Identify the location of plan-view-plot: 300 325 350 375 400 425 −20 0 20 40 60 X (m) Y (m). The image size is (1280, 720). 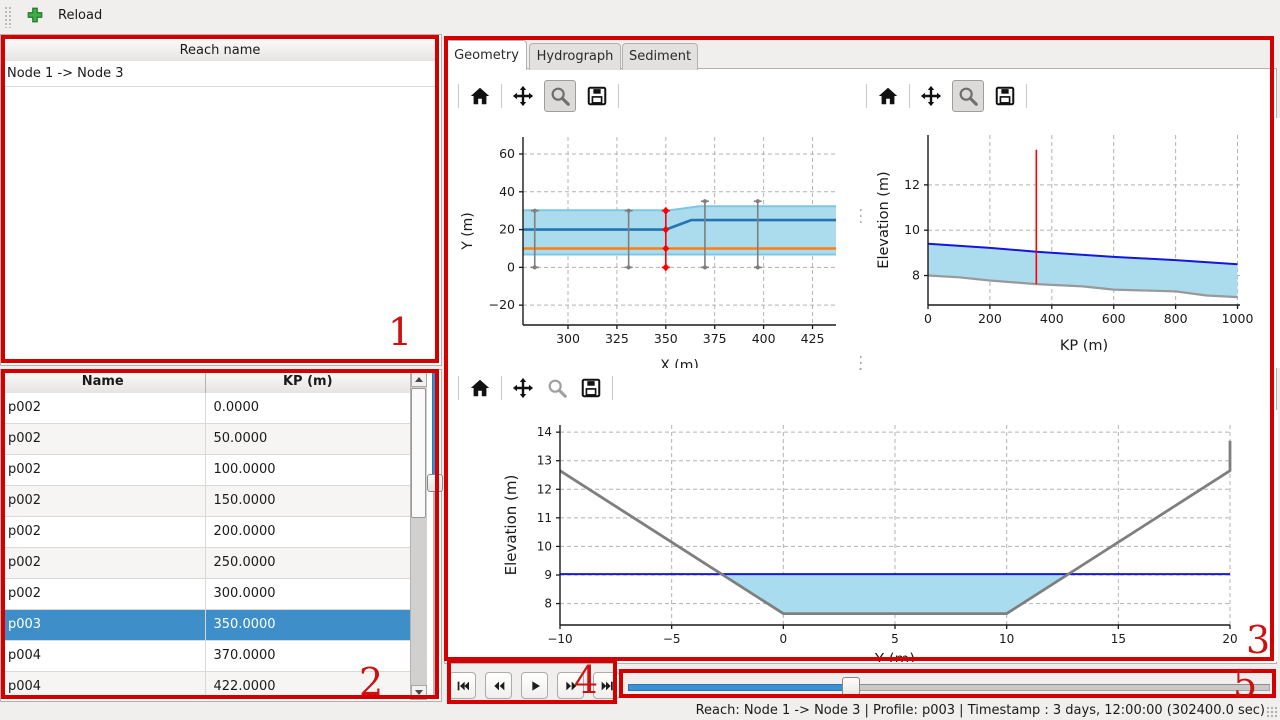
(655, 243).